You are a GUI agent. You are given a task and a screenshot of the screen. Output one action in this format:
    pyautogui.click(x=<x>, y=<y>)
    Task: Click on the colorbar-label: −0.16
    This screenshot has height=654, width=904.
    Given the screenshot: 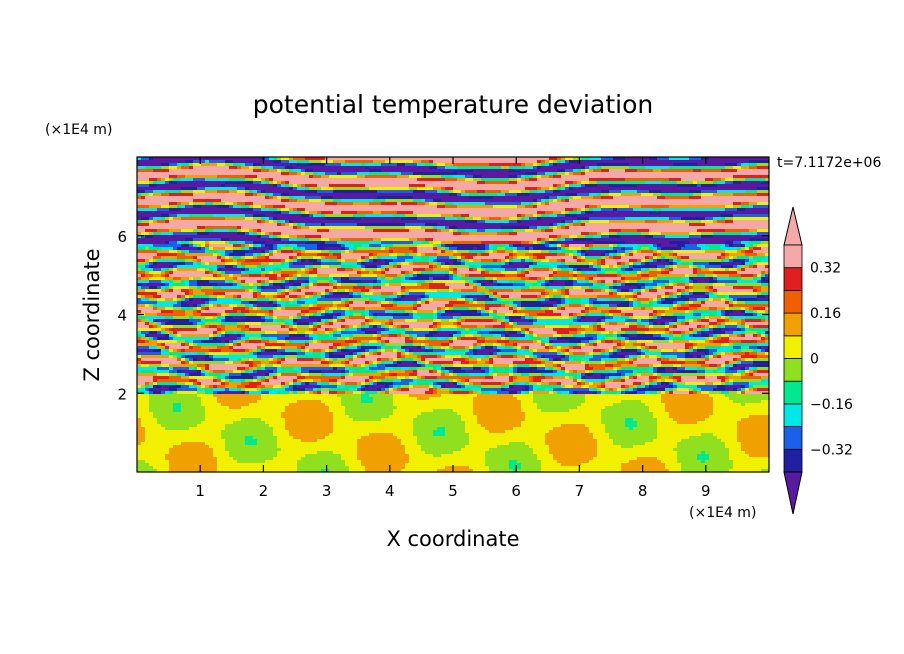 What is the action you would take?
    pyautogui.click(x=831, y=405)
    